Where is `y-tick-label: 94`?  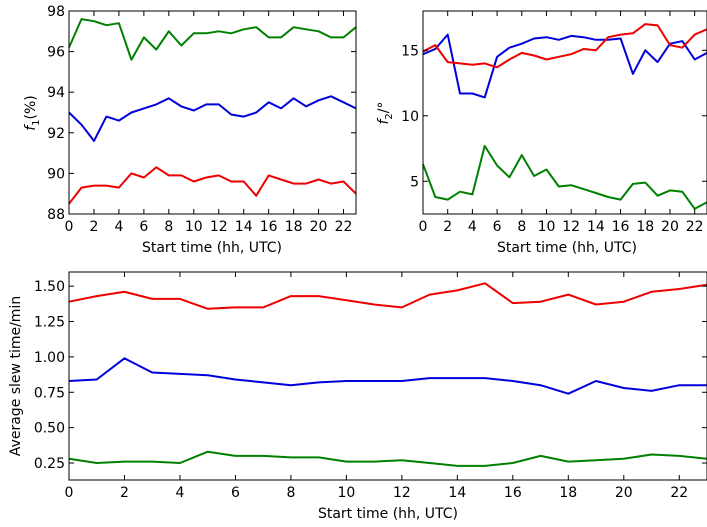 y-tick-label: 94 is located at coordinates (56, 93).